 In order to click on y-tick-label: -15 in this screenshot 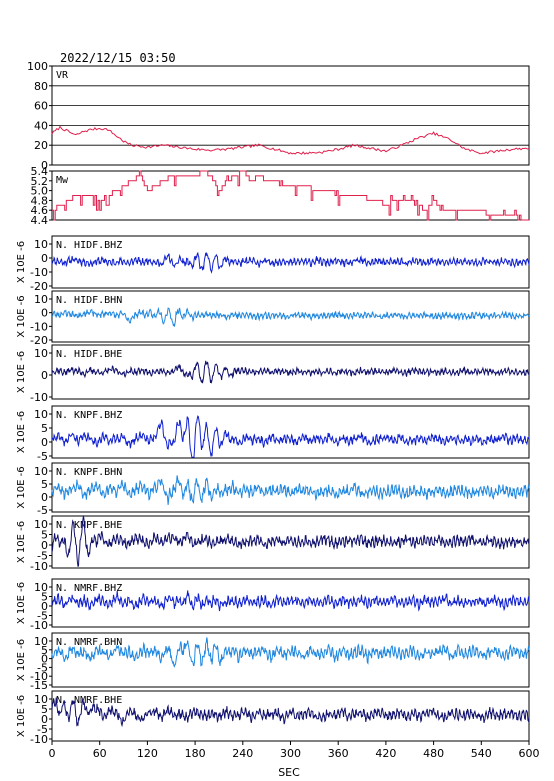, I will do `click(39, 685)`.